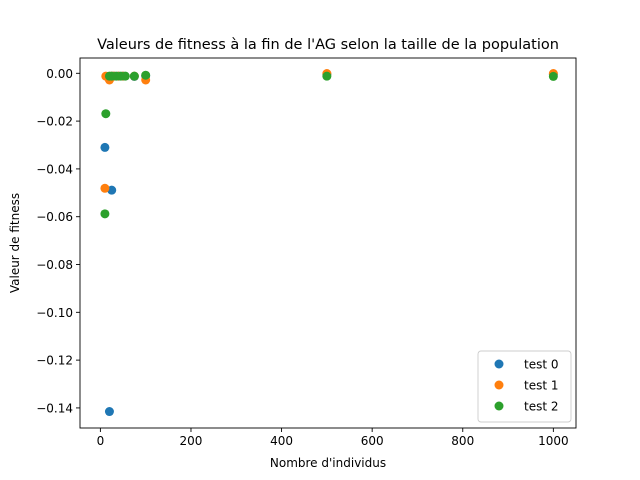 Image resolution: width=640 pixels, height=480 pixels. I want to click on y-tick-label: −0.04, so click(54, 169).